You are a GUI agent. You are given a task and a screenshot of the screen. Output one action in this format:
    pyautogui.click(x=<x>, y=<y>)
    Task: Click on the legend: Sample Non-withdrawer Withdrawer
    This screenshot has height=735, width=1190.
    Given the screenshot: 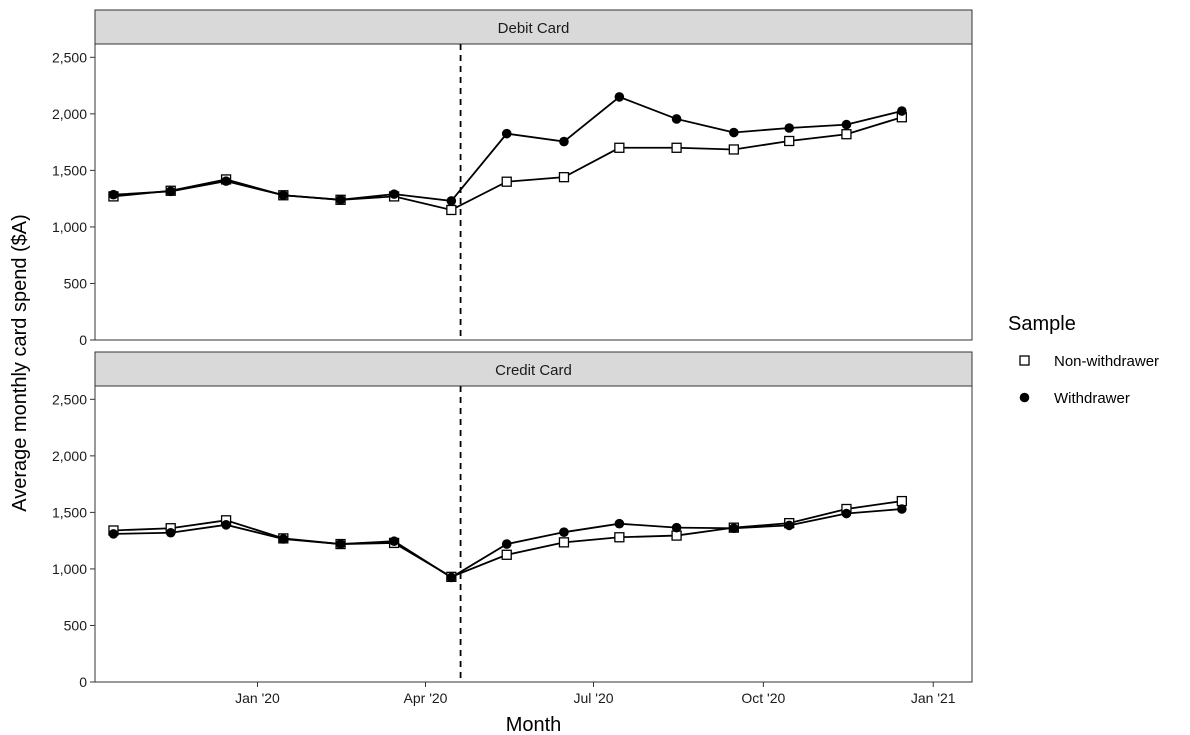 What is the action you would take?
    pyautogui.click(x=1083, y=360)
    